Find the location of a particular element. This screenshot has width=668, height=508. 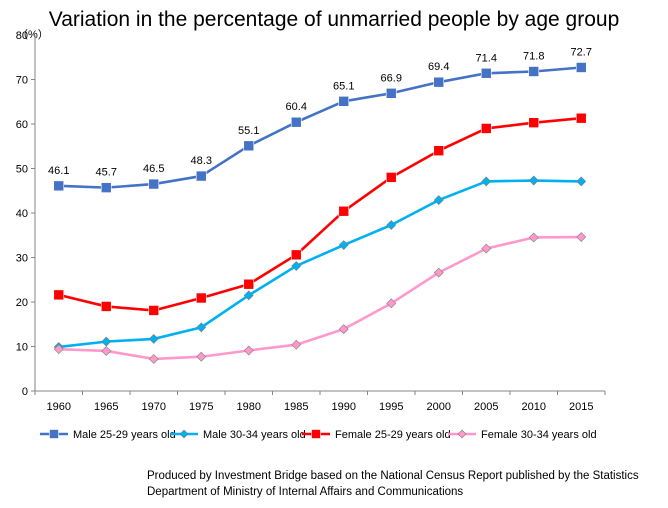

y-tick-label: 0 is located at coordinates (25, 392).